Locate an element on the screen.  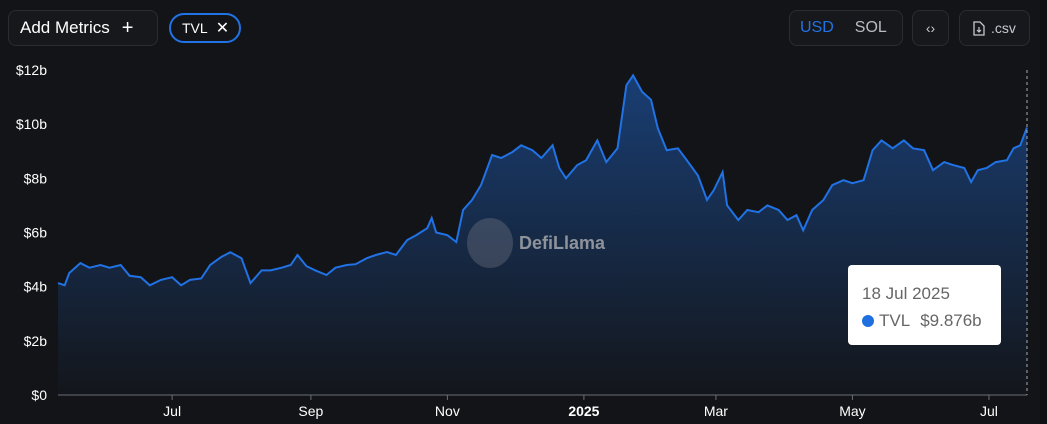
y-tick-label: $12b is located at coordinates (31, 70).